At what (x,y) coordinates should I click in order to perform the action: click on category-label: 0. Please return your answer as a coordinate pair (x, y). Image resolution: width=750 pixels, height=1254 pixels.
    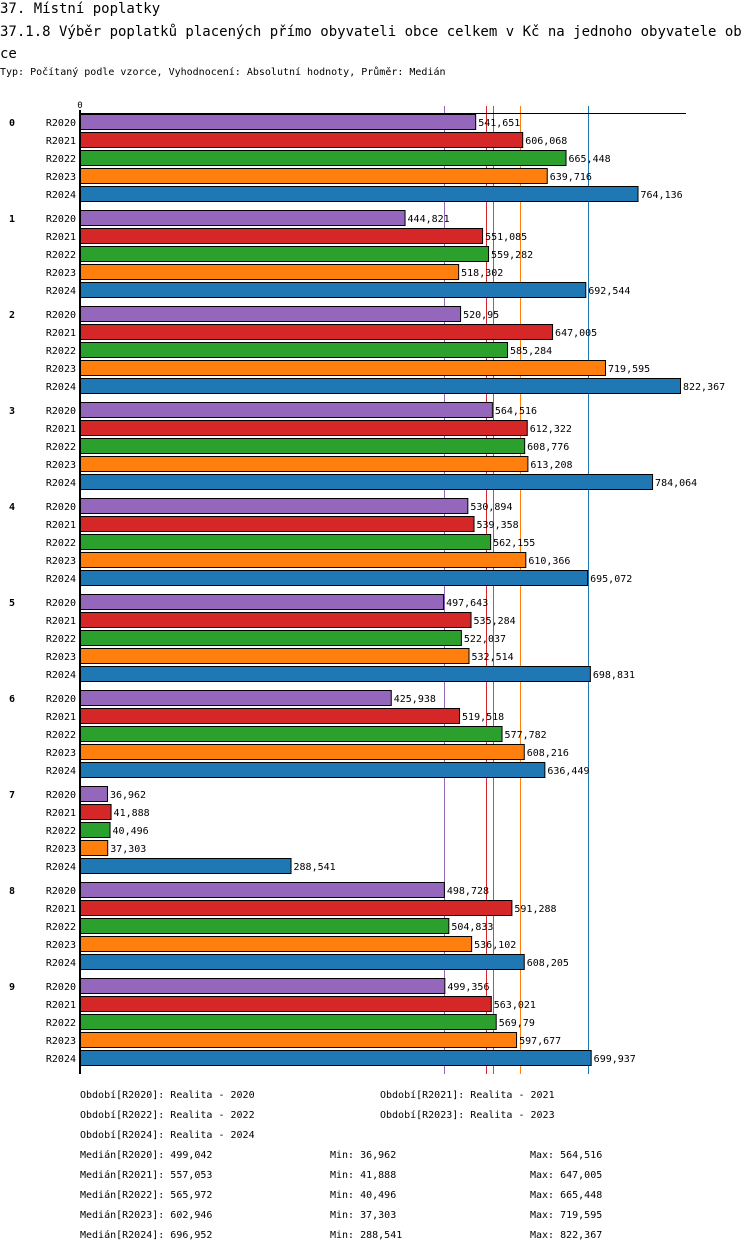
    Looking at the image, I should click on (12, 123).